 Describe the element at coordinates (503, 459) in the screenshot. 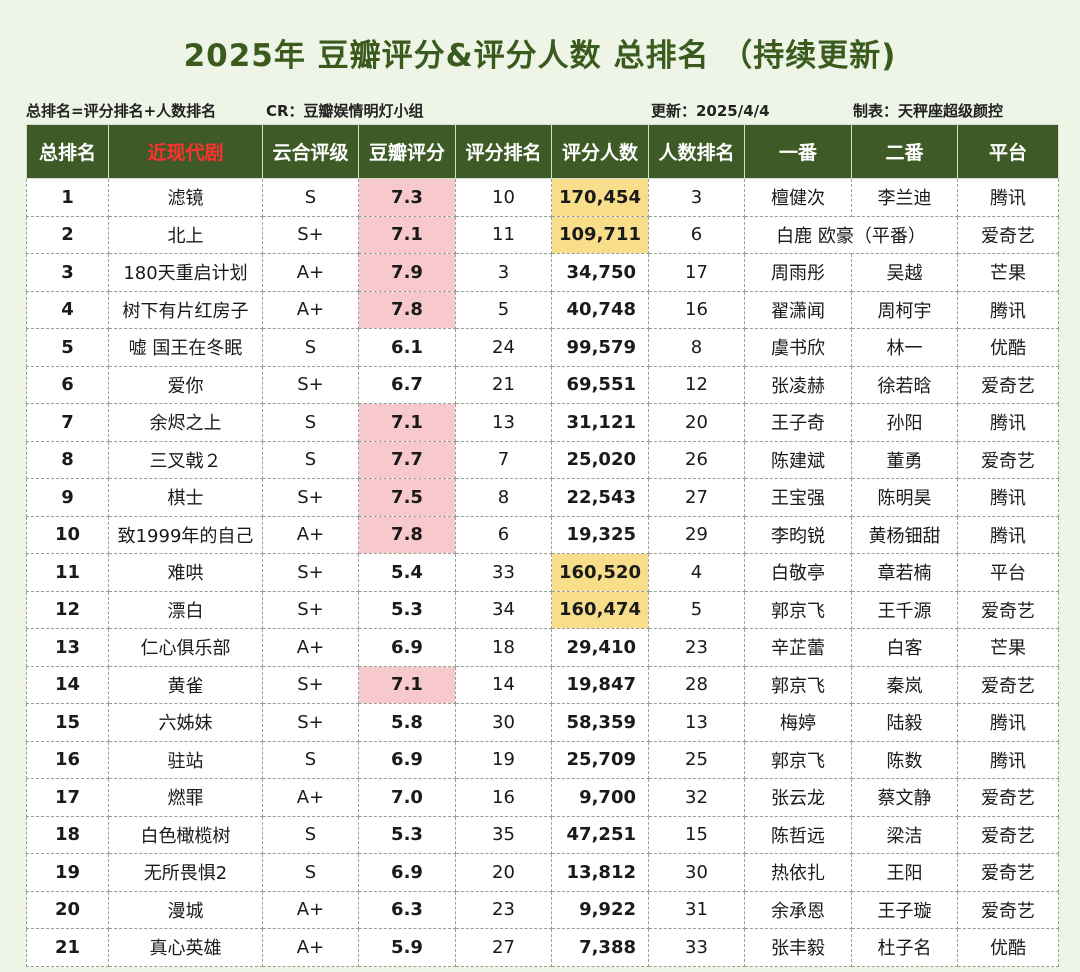

I see `score-rank-cell: 7` at that location.